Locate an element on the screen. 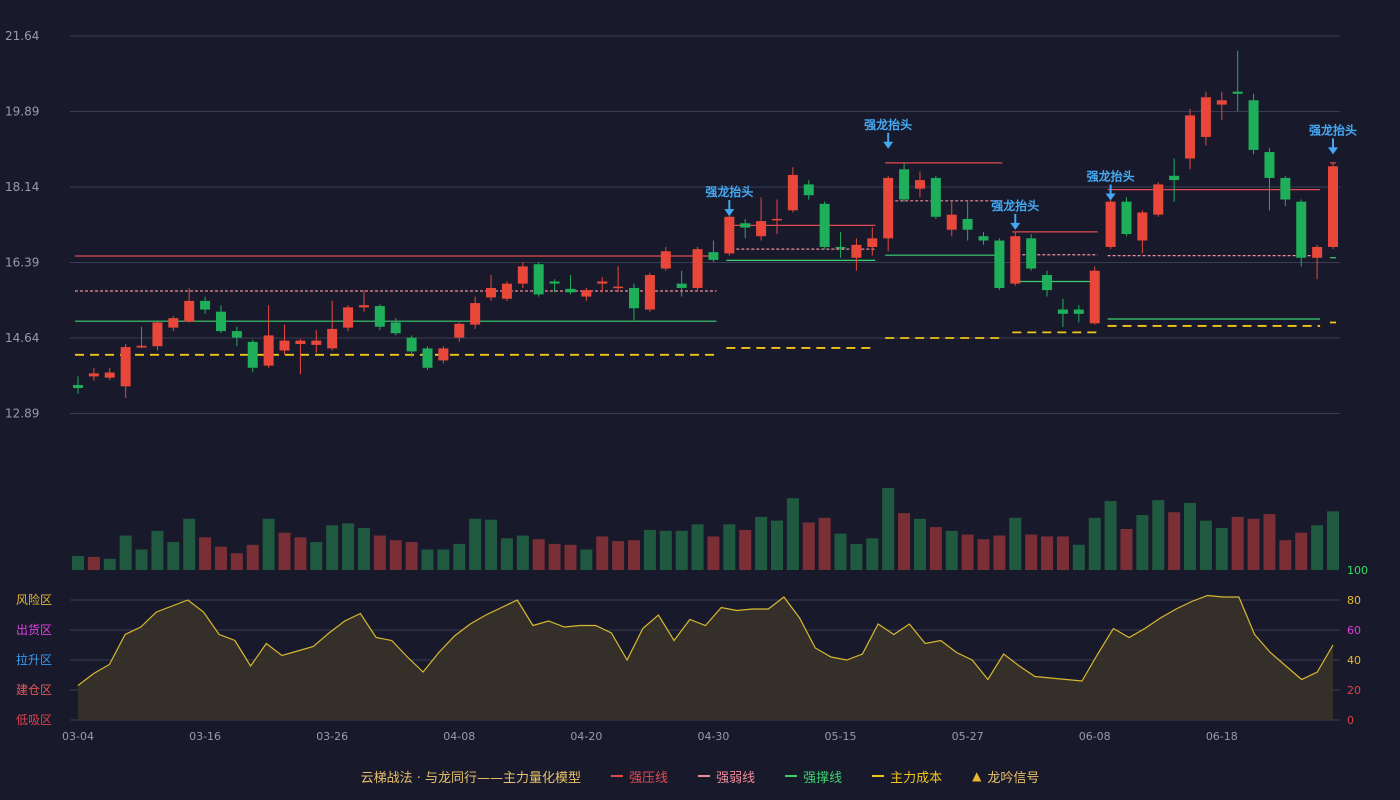 This screenshot has height=800, width=1400. legend-item-signal: ▲ 龙吟信号 is located at coordinates (1005, 776).